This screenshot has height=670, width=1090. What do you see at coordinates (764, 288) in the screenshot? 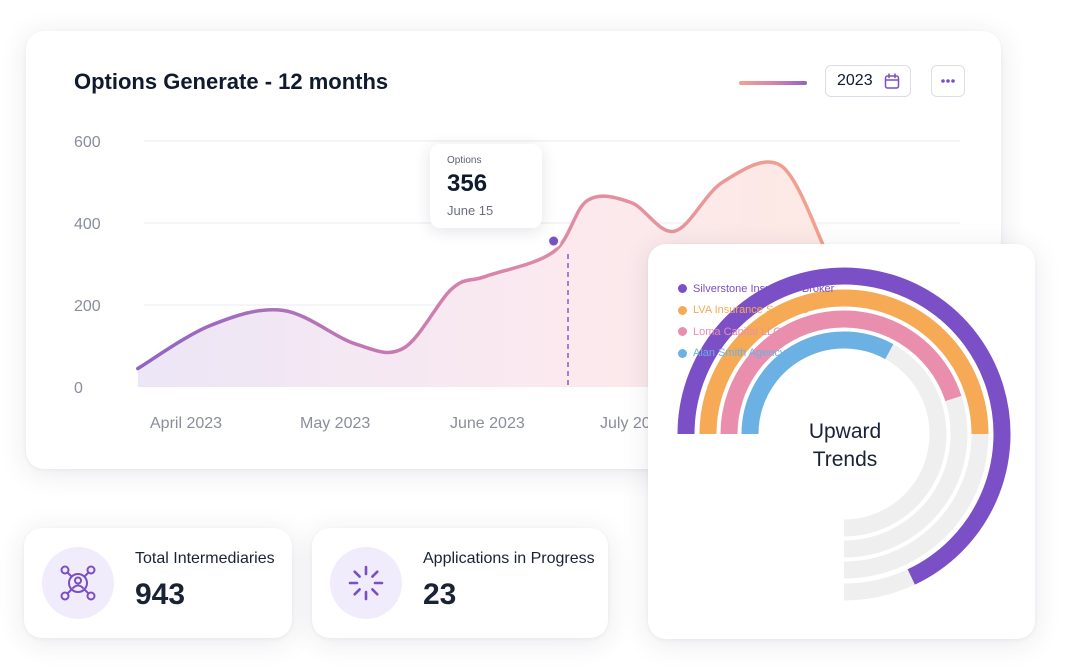
I see `legend-label: Silverstone Insurance Broker` at bounding box center [764, 288].